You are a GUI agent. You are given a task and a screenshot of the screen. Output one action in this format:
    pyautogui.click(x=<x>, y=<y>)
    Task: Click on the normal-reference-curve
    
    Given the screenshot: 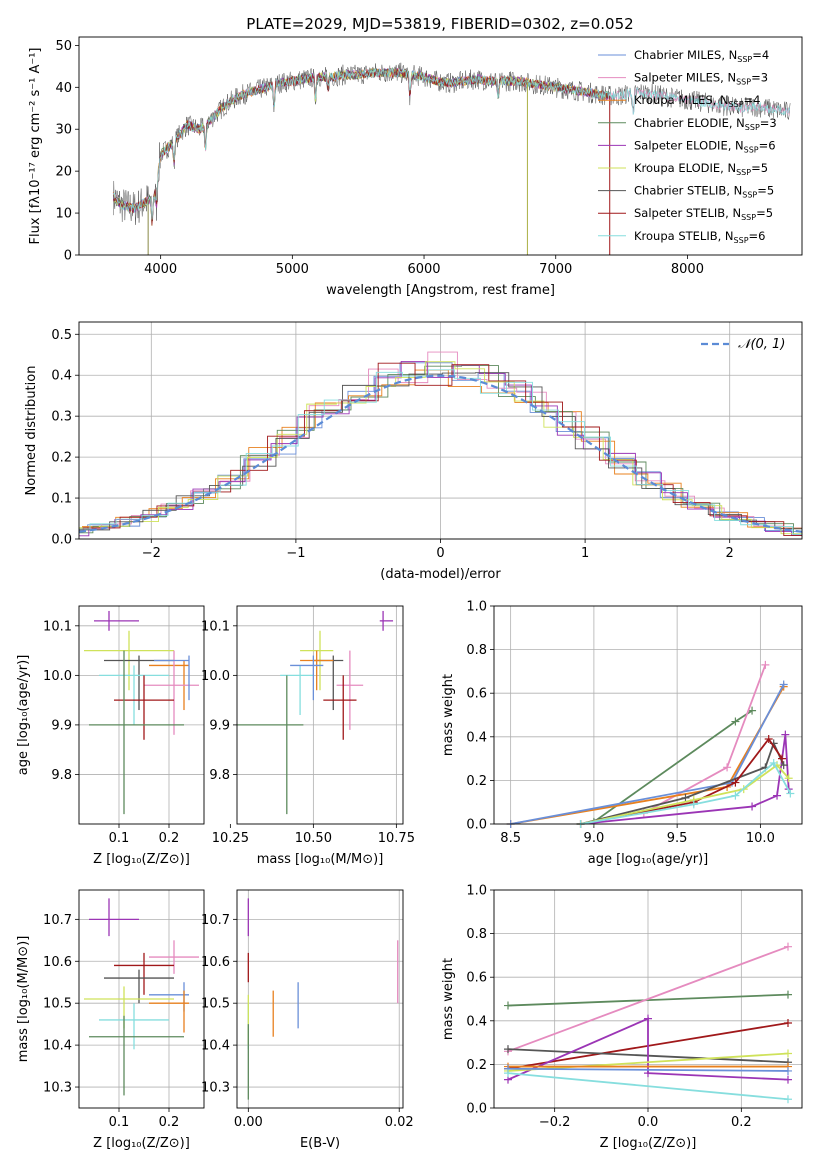 What is the action you would take?
    pyautogui.click(x=440, y=453)
    